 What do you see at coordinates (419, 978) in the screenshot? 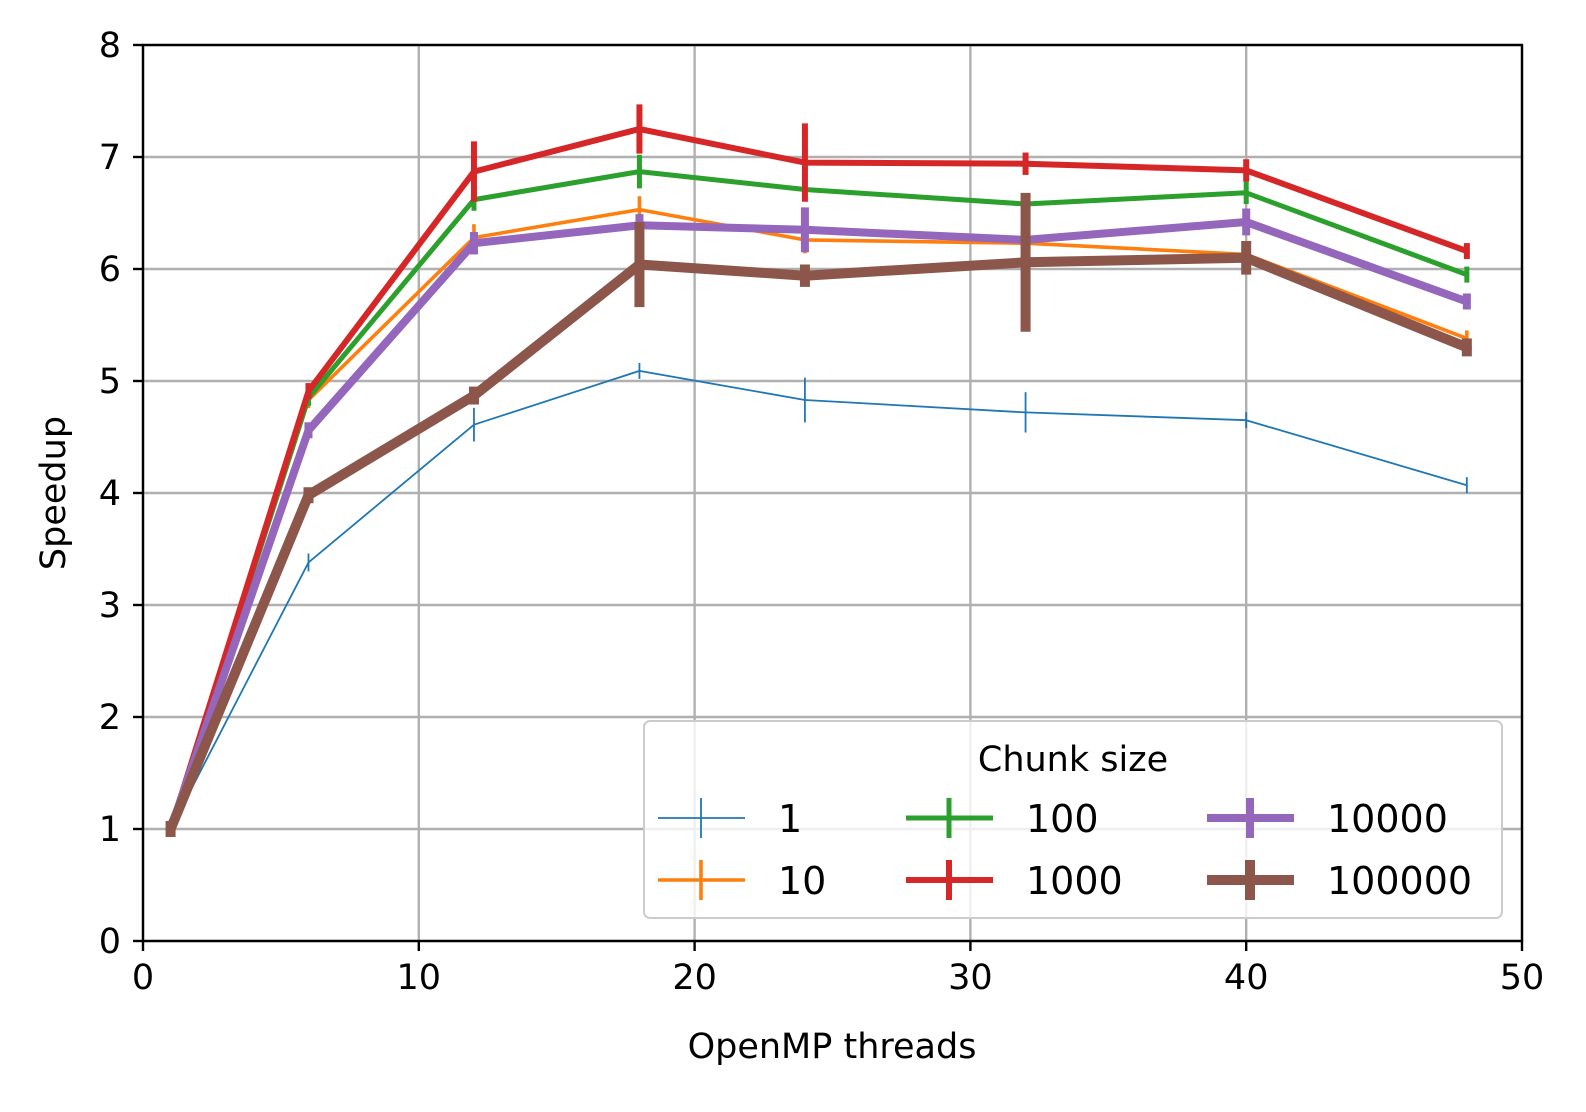
I see `x-tick-label: 10` at bounding box center [419, 978].